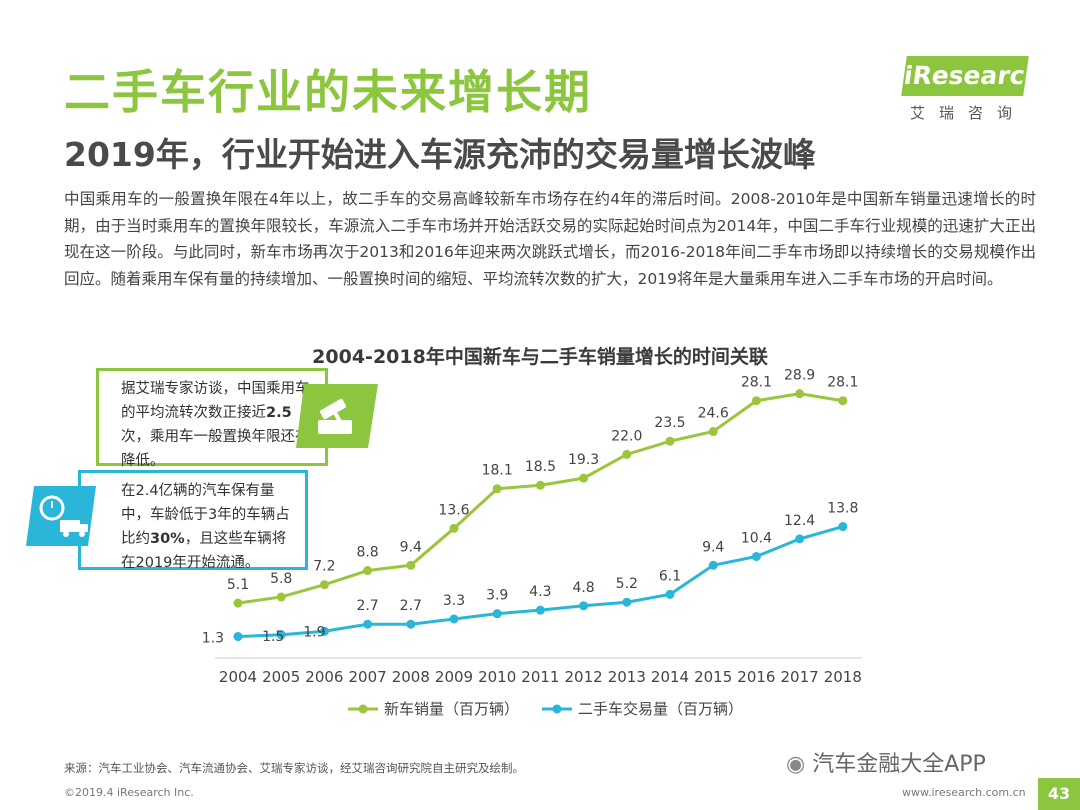 This screenshot has width=1080, height=810. Describe the element at coordinates (324, 567) in the screenshot. I see `data-label-0-2: 7.2` at that location.